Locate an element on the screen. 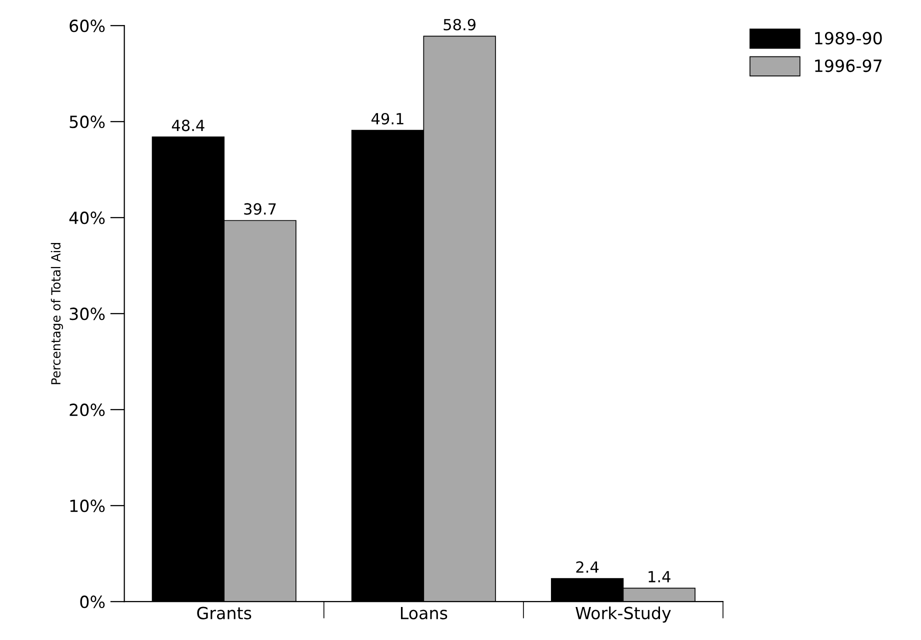 The width and height of the screenshot is (921, 640). data-label: 48.4 is located at coordinates (188, 126).